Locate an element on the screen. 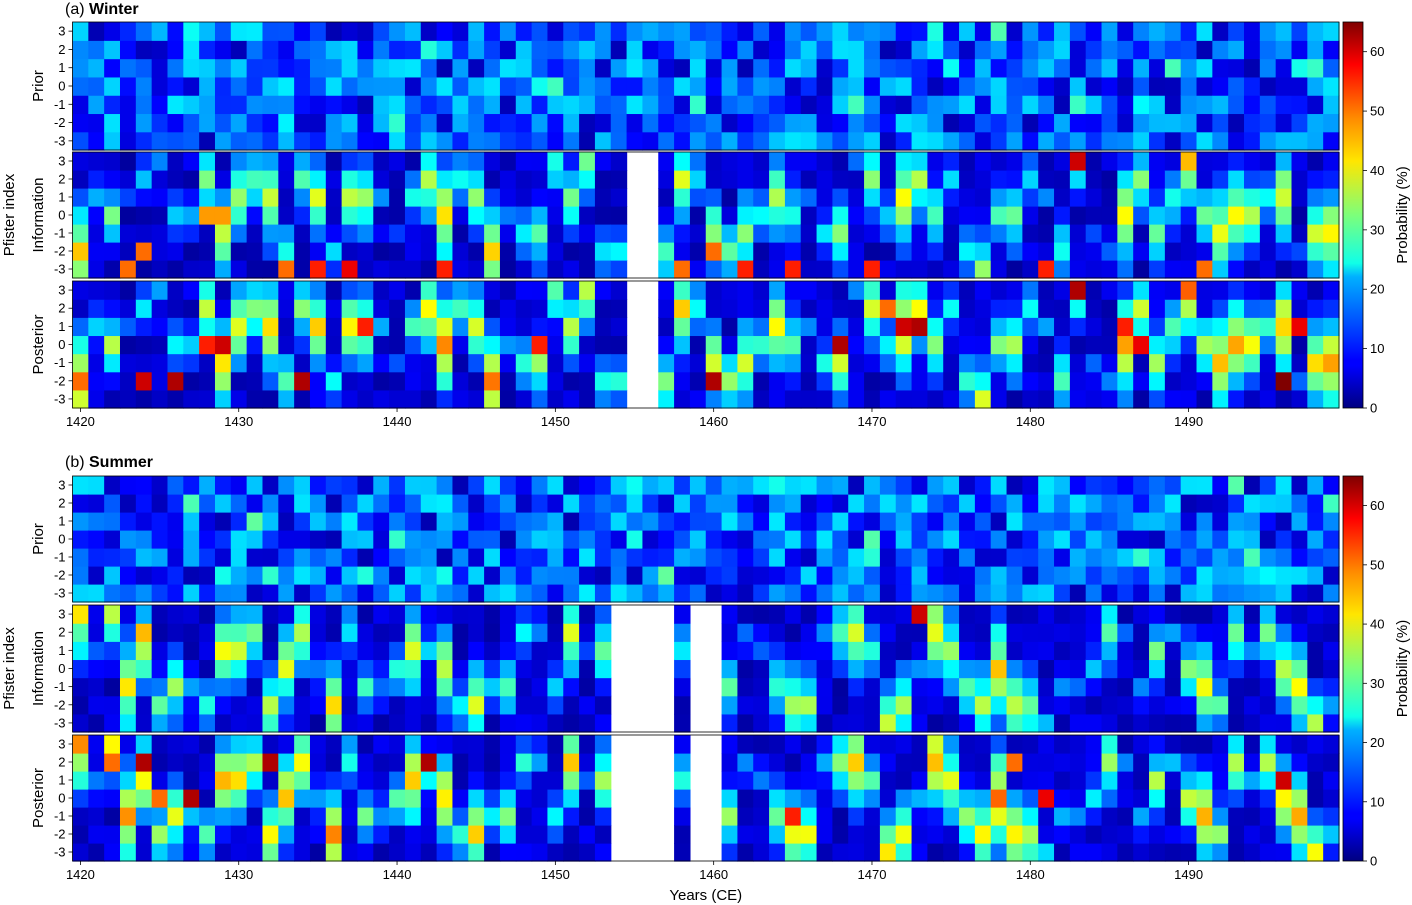 This screenshot has width=1412, height=905. colorbar-tick-label: 40 is located at coordinates (1377, 624).